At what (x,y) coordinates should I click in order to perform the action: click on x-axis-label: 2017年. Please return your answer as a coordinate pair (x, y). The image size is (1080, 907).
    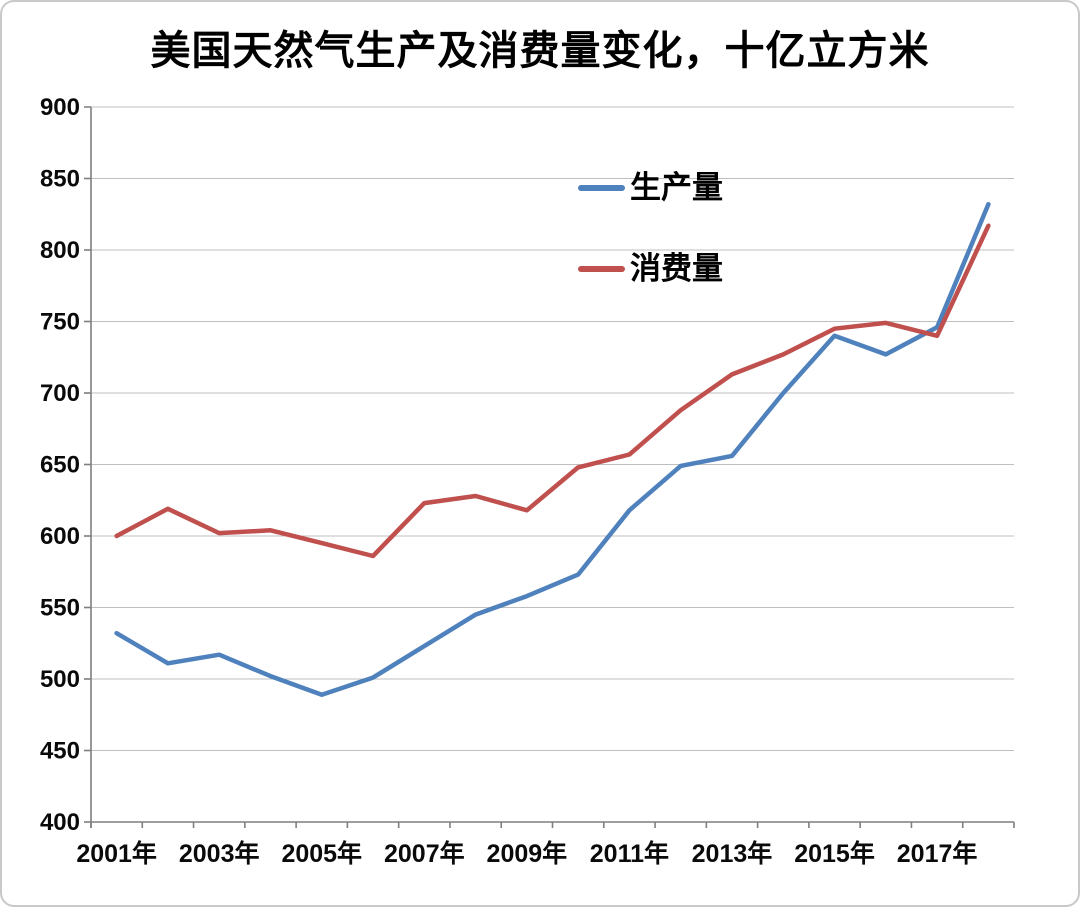
    Looking at the image, I should click on (937, 853).